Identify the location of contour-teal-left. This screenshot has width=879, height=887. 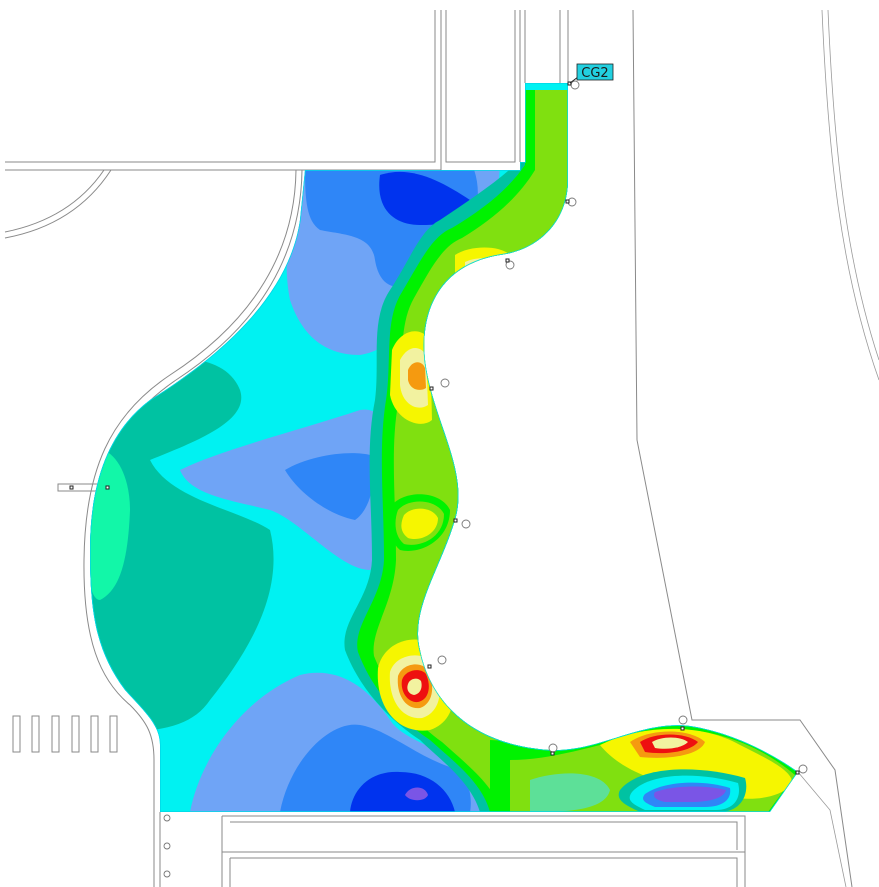
(182, 544).